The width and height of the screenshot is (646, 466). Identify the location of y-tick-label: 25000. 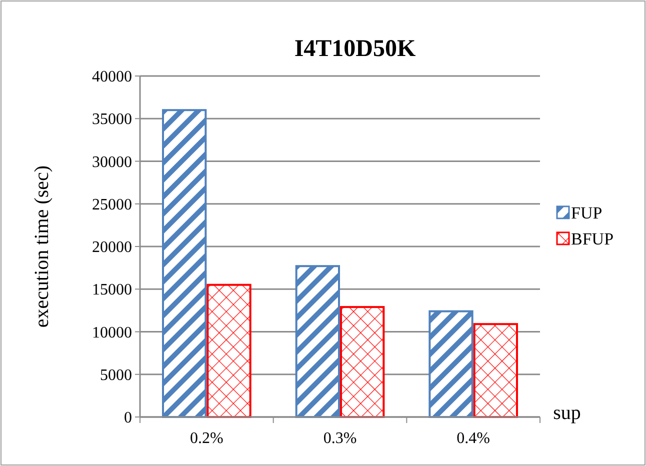
(112, 205).